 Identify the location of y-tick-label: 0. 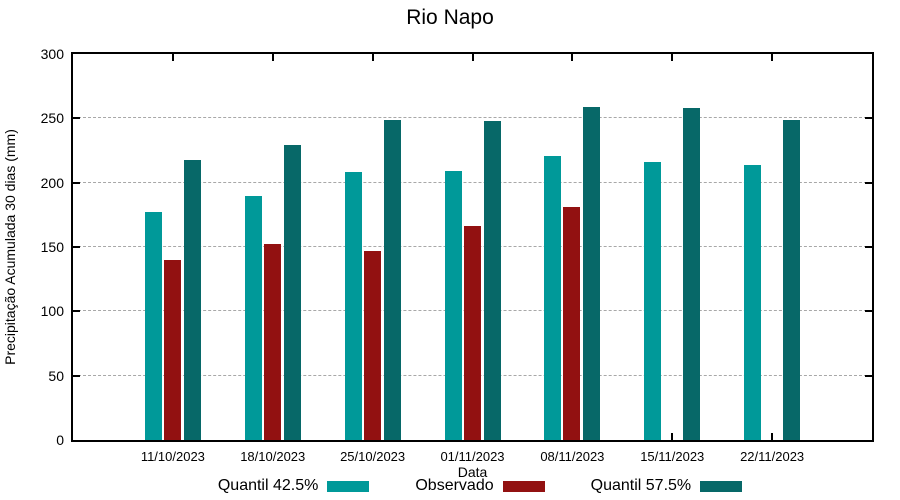
(60, 440).